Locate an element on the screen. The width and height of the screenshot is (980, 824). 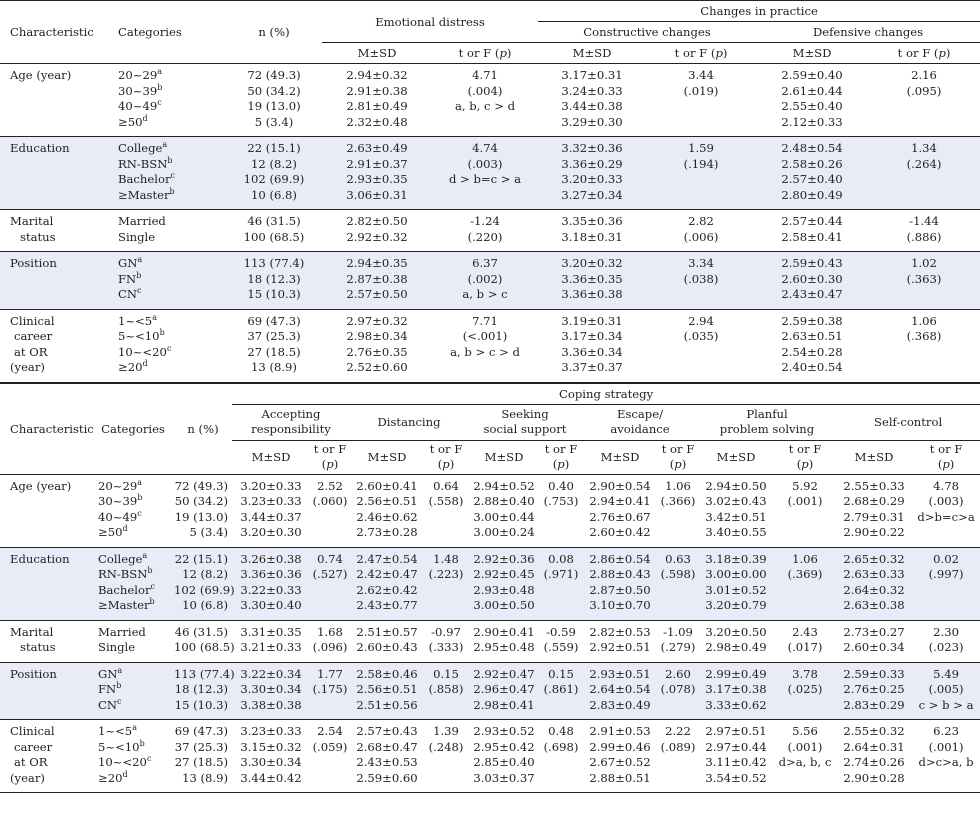
n-cell: 22 (15.1) 12 (8.2) 102 (69.9) 10 (6.8) is located at coordinates (204, 583).